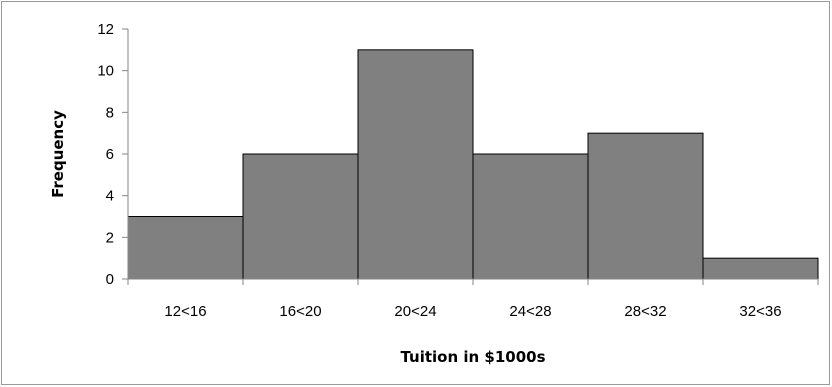 This screenshot has height=387, width=832. I want to click on x-axis-title: Tuition in $1000s, so click(472, 357).